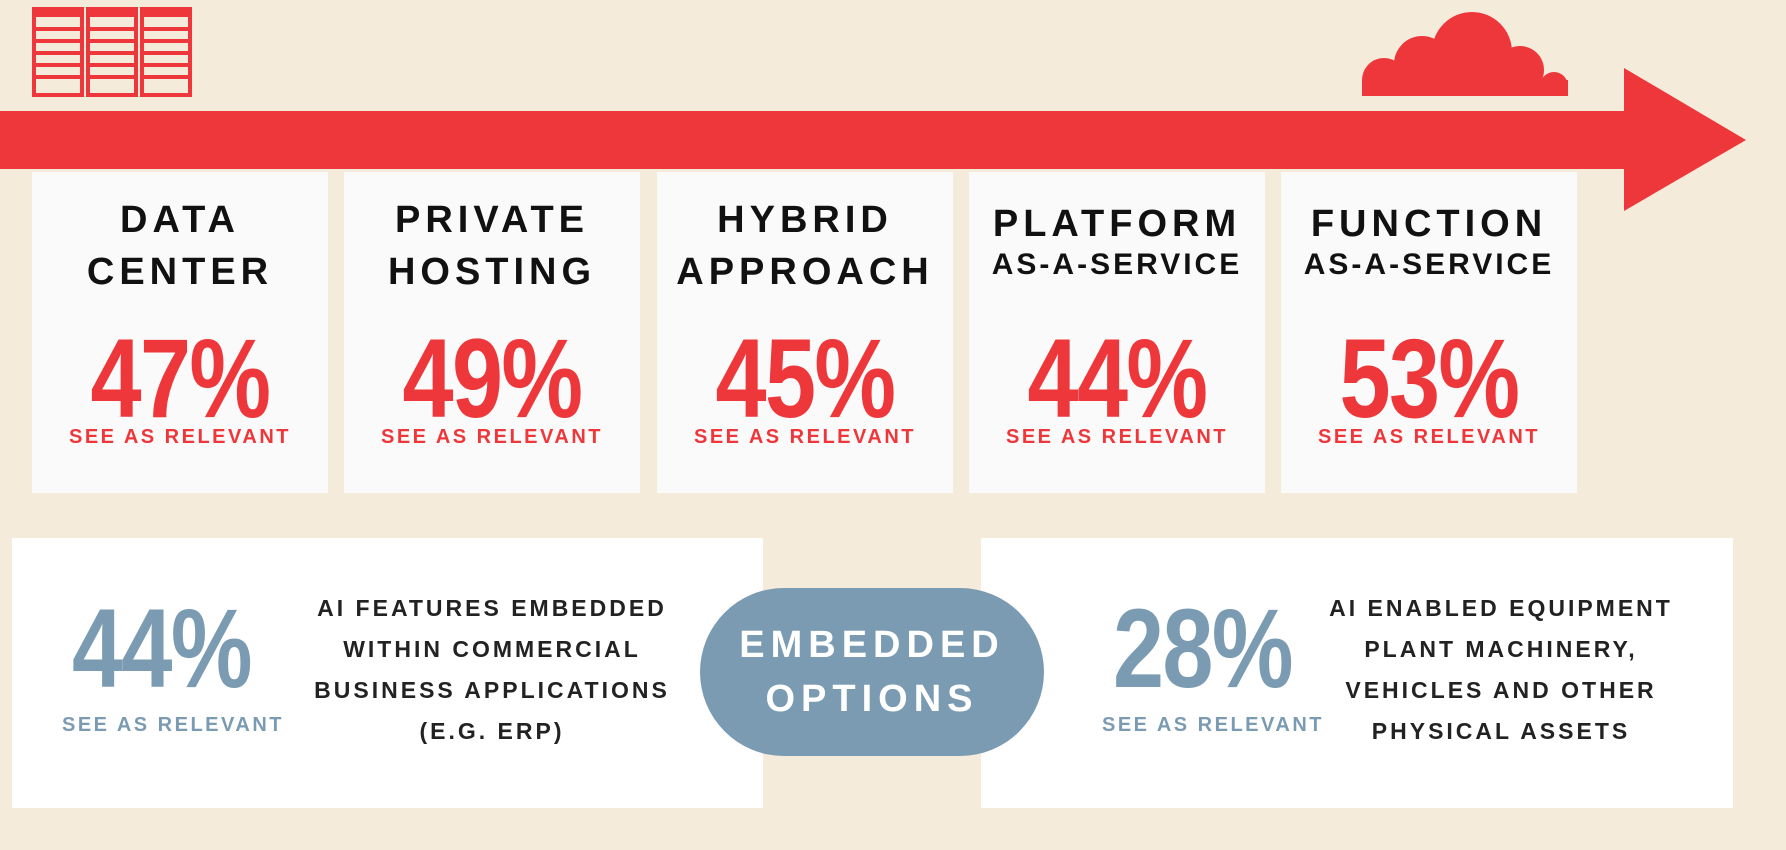  What do you see at coordinates (492, 649) in the screenshot?
I see `description-line: WITHIN COMMERCIAL` at bounding box center [492, 649].